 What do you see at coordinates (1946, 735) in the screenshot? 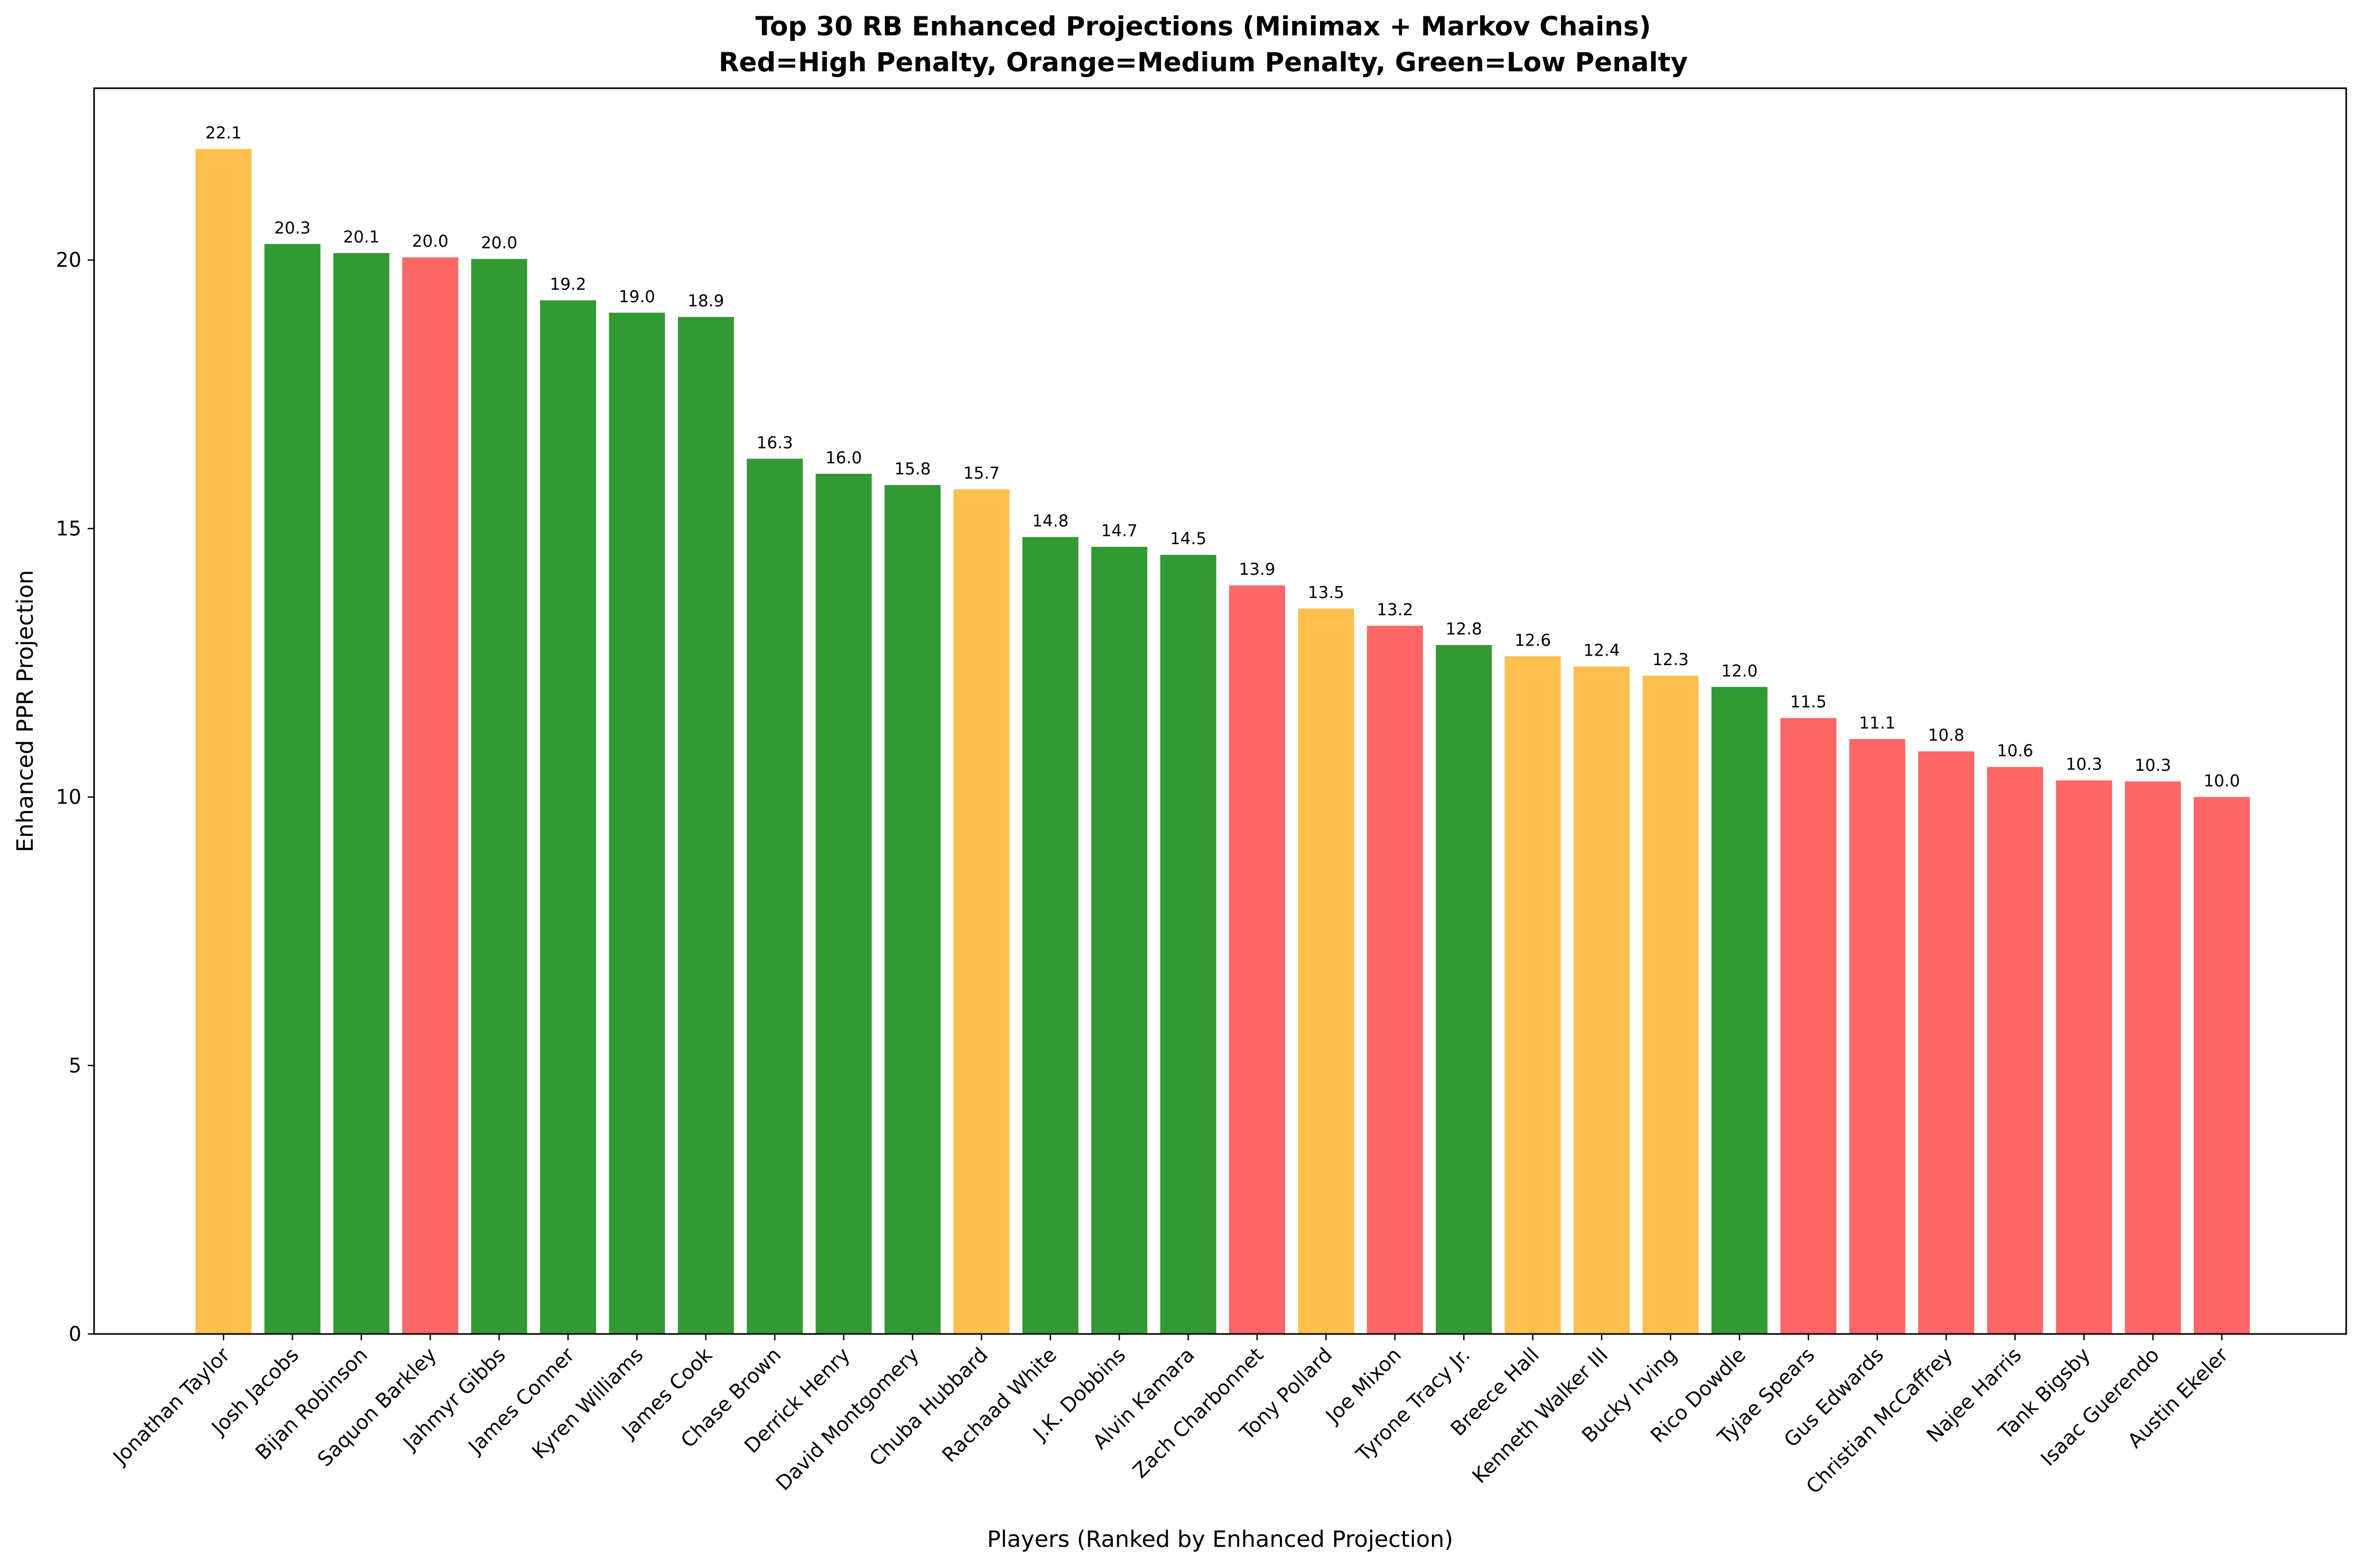
I see `bar-value-label: 10.8` at bounding box center [1946, 735].